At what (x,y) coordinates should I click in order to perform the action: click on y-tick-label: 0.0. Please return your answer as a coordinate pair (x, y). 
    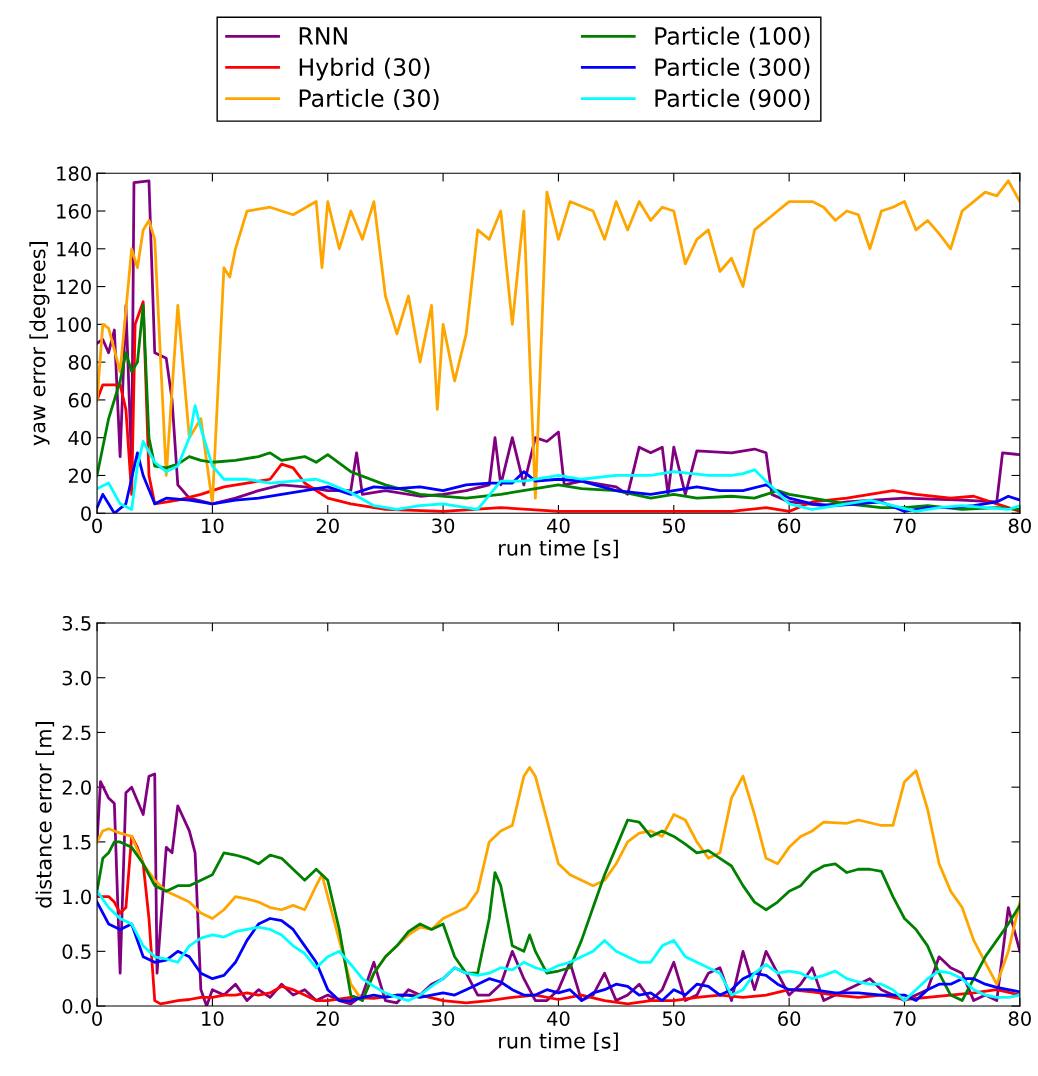
    Looking at the image, I should click on (76, 1006).